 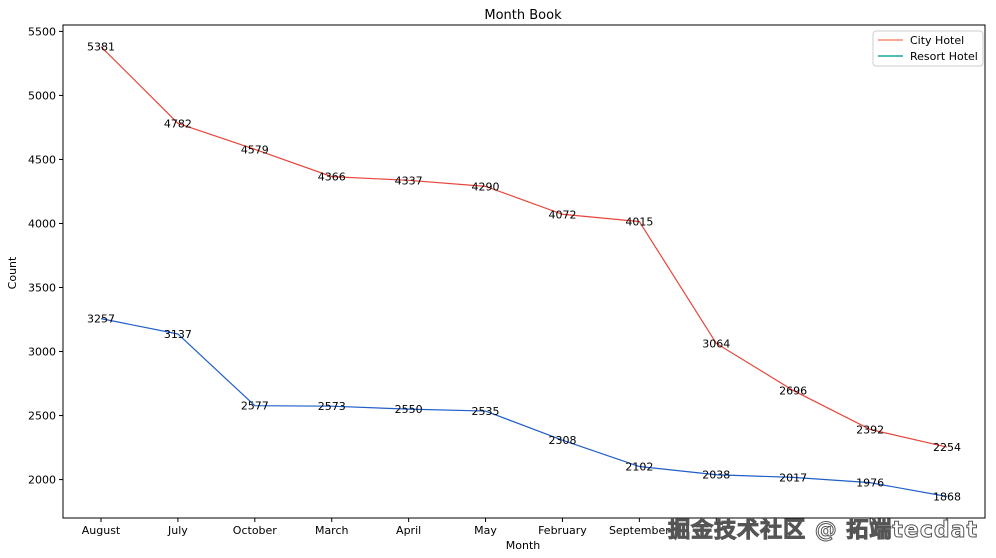 I want to click on x-tick-label: May, so click(x=485, y=530).